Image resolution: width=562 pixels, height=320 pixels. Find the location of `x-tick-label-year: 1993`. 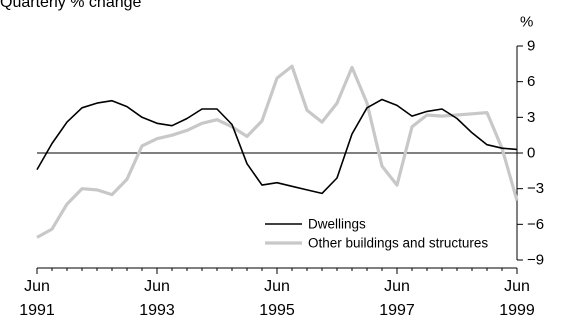

x-tick-label-year: 1993 is located at coordinates (157, 310).